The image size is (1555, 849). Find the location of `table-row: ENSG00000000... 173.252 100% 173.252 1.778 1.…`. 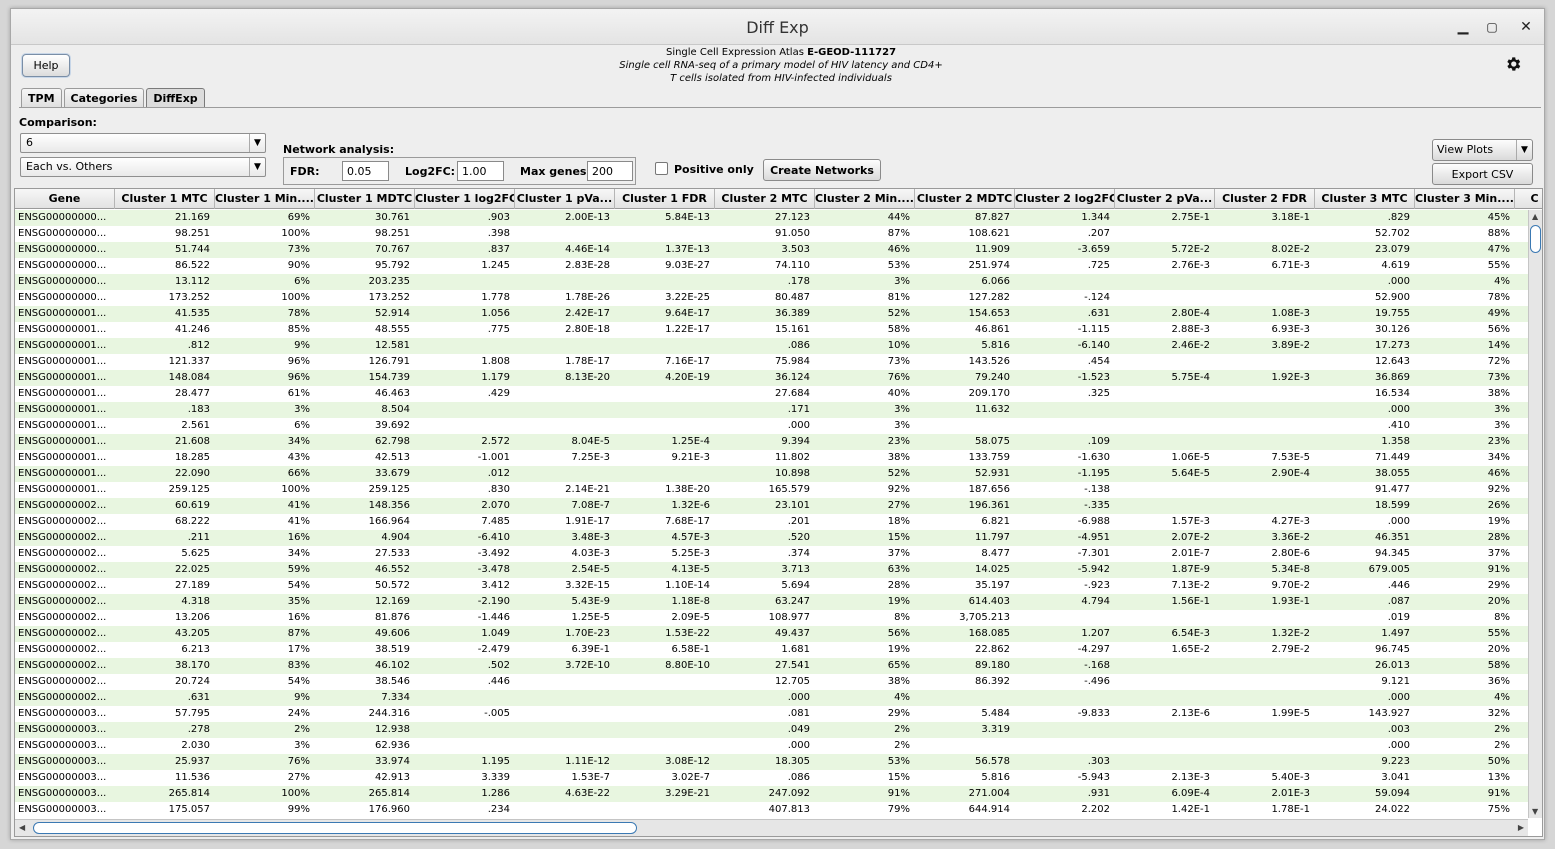

table-row: ENSG00000000... 173.252 100% 173.252 1.778 1.… is located at coordinates (771, 298).